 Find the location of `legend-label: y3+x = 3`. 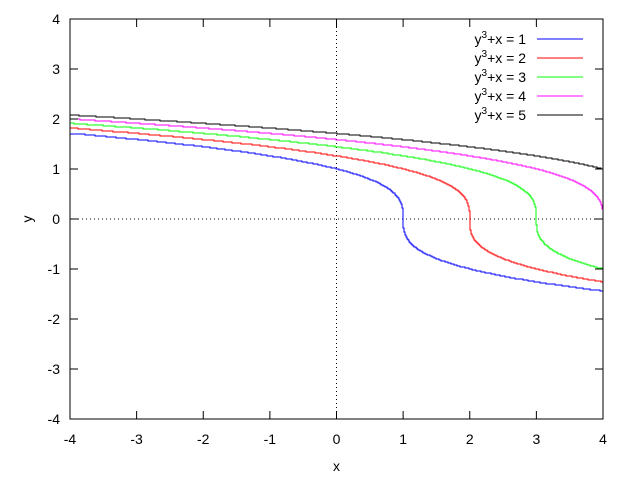

legend-label: y3+x = 3 is located at coordinates (501, 76).